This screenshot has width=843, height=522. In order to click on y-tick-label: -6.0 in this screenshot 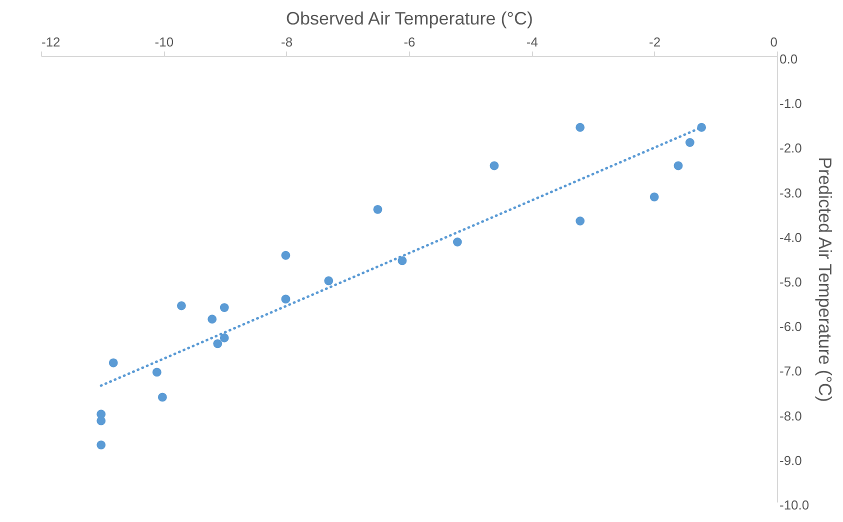, I will do `click(791, 326)`.